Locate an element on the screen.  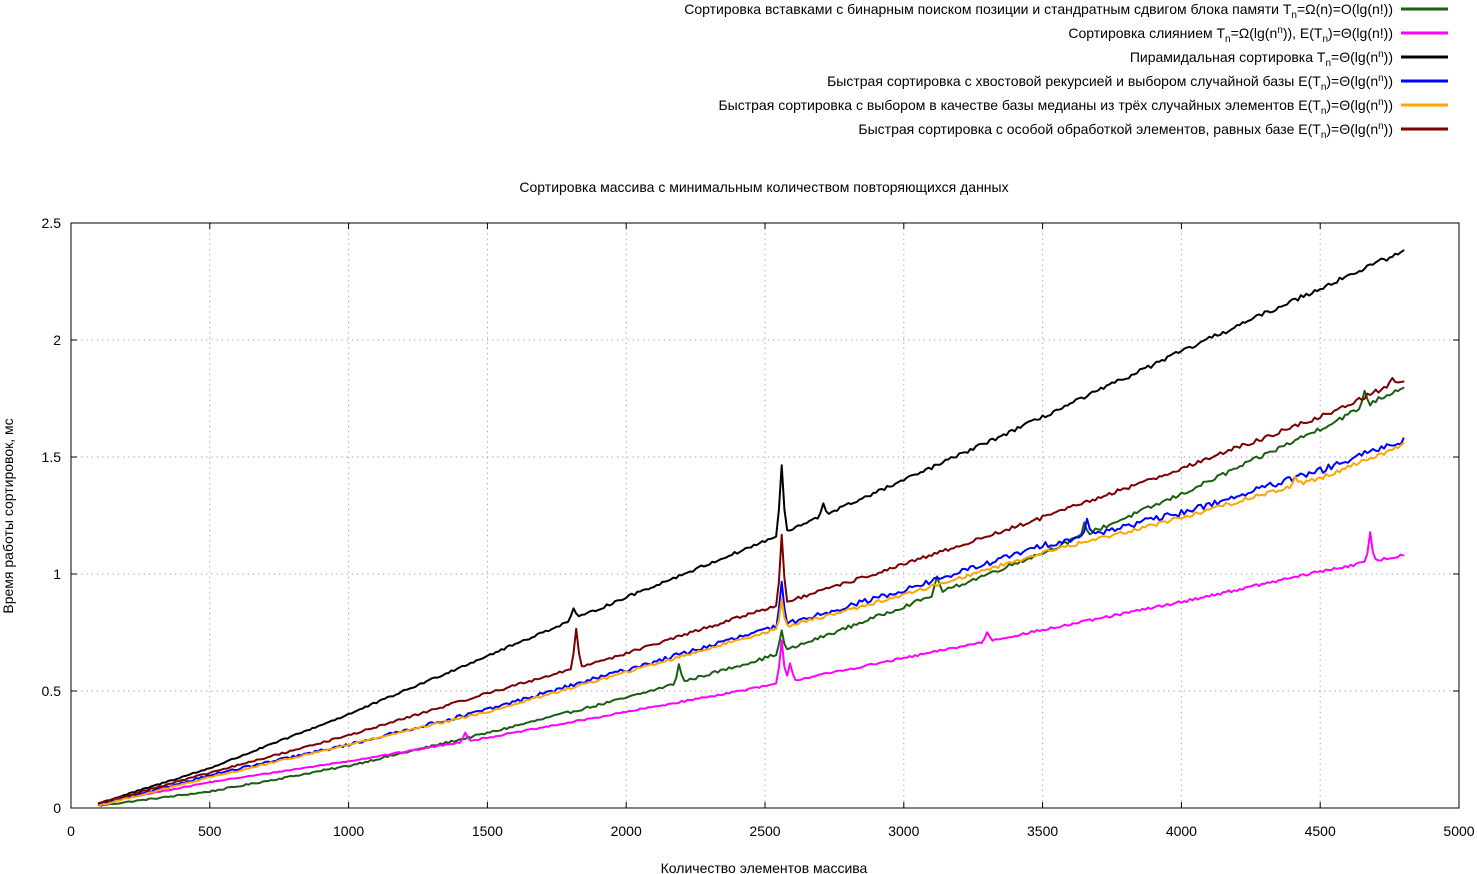
legend-label-part: =Ω(lg(n is located at coordinates (1254, 33).